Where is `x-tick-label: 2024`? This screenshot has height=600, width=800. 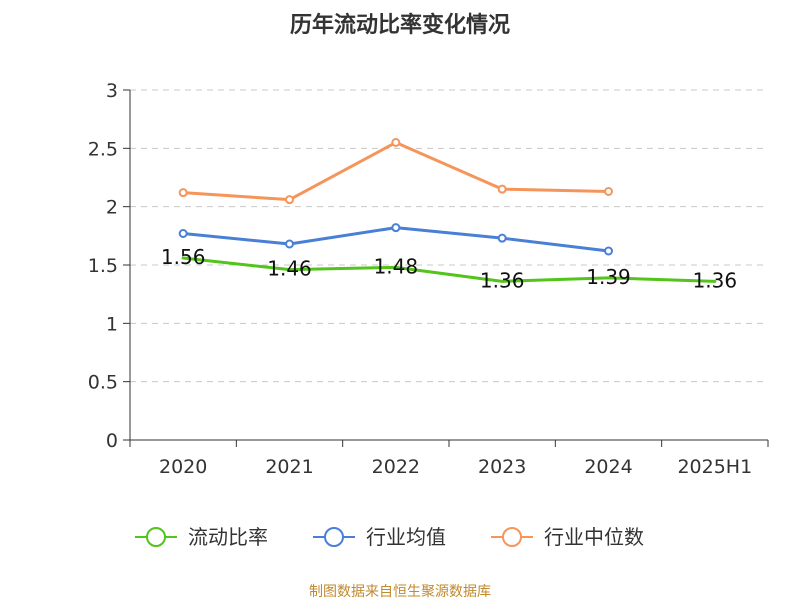 x-tick-label: 2024 is located at coordinates (608, 467).